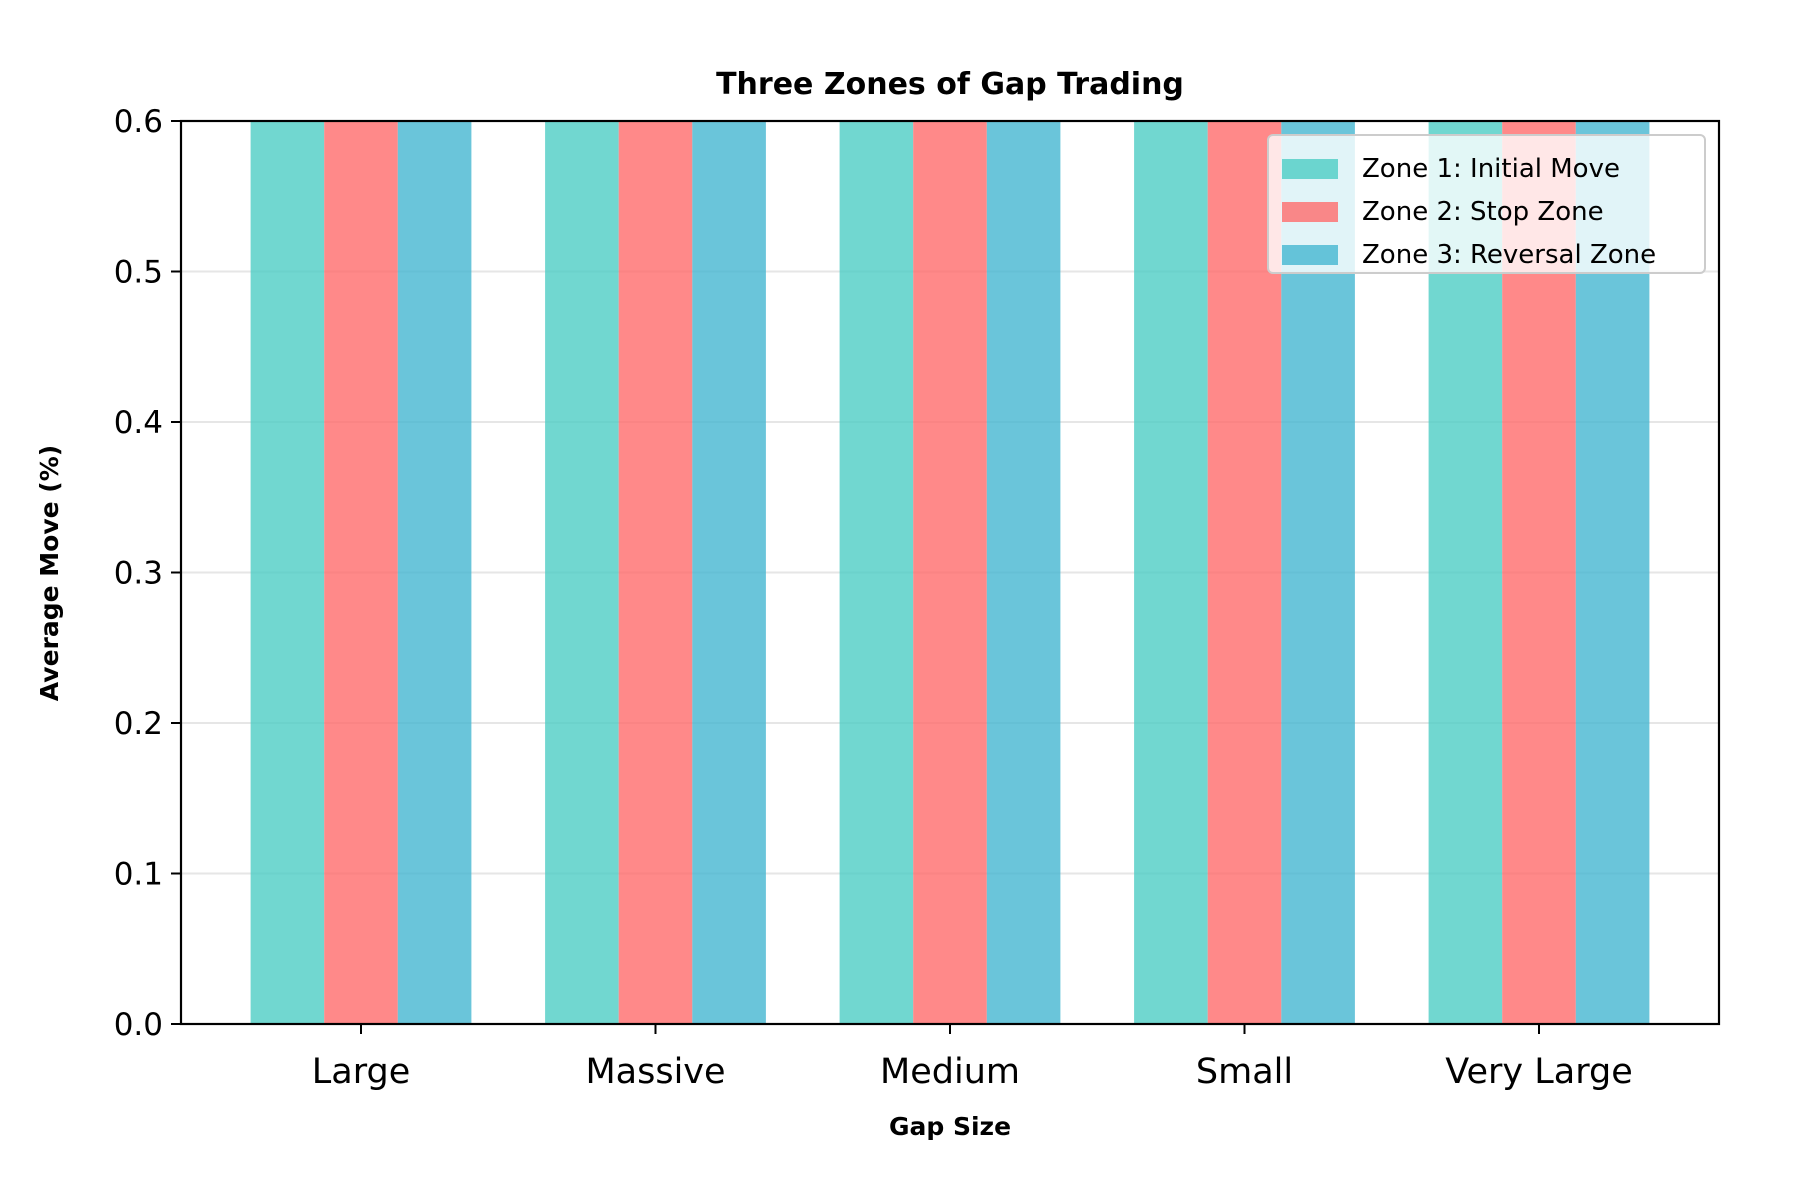 The width and height of the screenshot is (1800, 1200). I want to click on y-tick-label: 0.3, so click(138, 574).